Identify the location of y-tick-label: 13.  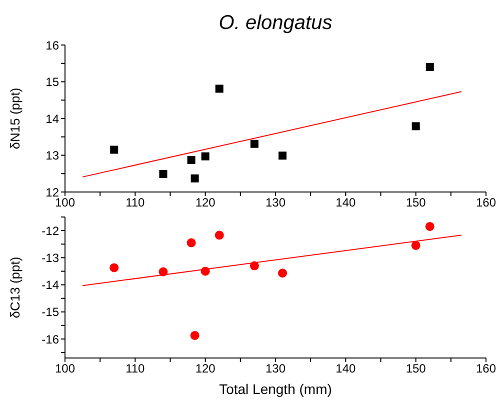
(53, 155).